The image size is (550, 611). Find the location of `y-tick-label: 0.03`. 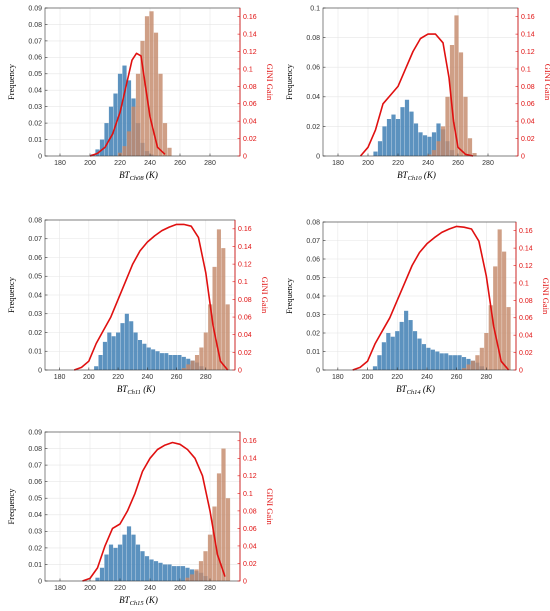

y-tick-label: 0.03 is located at coordinates (313, 315).